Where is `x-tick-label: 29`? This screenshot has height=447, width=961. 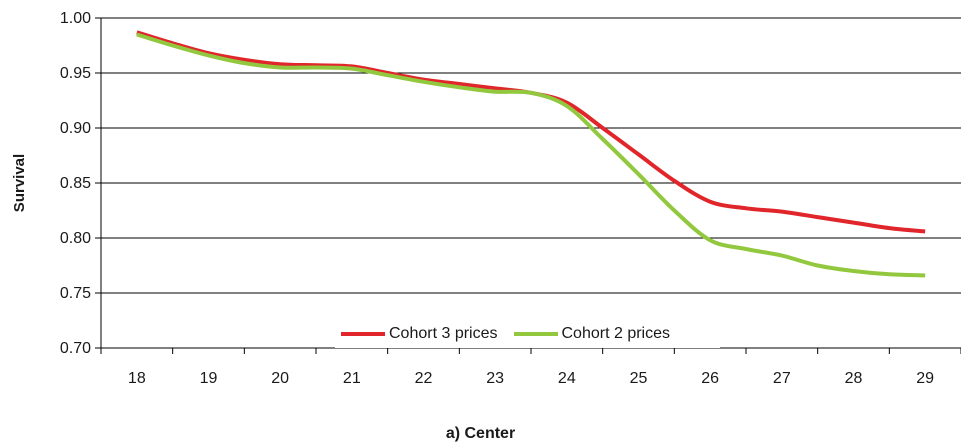 x-tick-label: 29 is located at coordinates (925, 378).